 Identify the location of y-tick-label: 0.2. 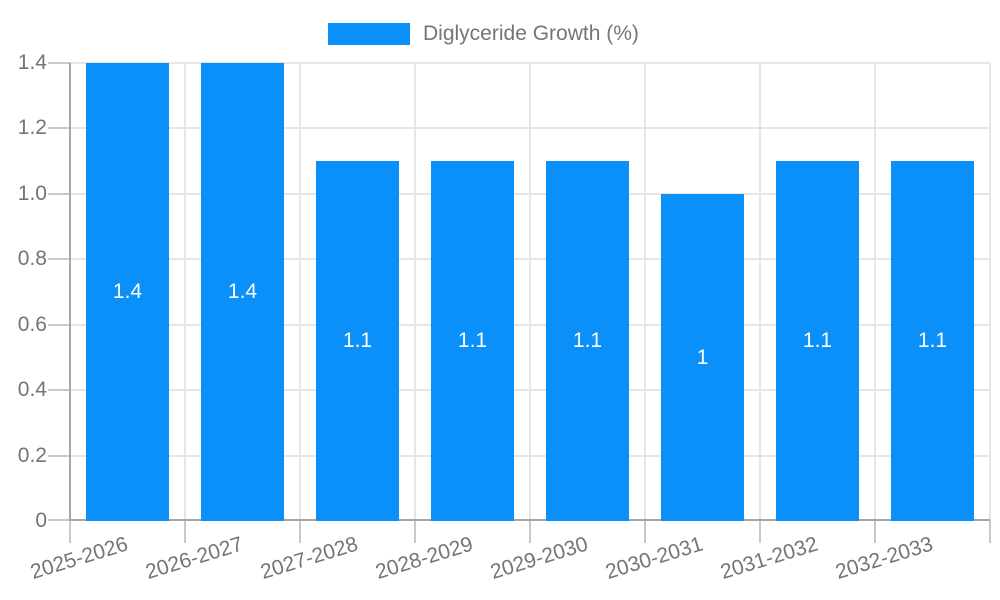
(32, 455).